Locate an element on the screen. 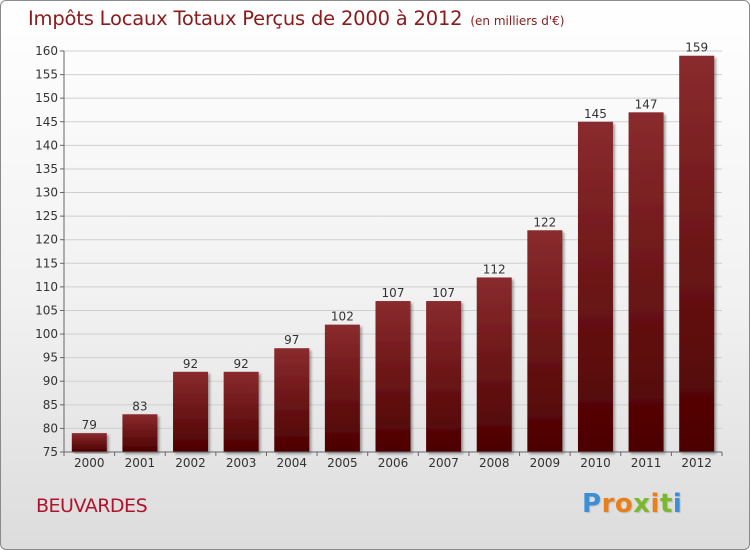 Image resolution: width=750 pixels, height=550 pixels. bar-2002 is located at coordinates (191, 411).